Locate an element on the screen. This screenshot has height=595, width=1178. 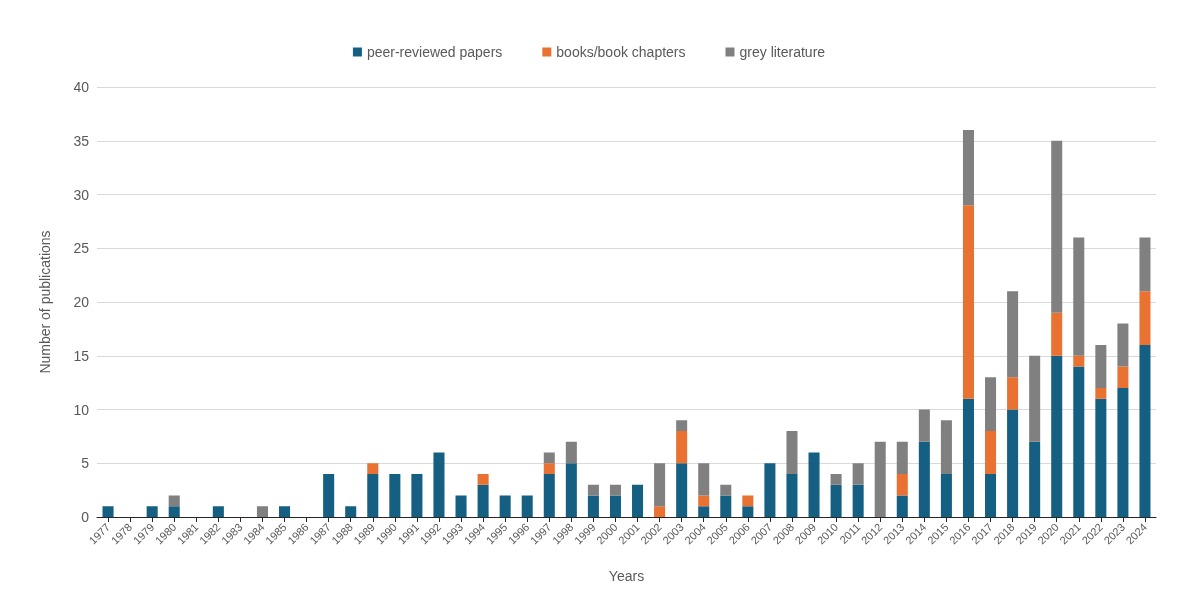
legend-label: grey literature is located at coordinates (782, 52).